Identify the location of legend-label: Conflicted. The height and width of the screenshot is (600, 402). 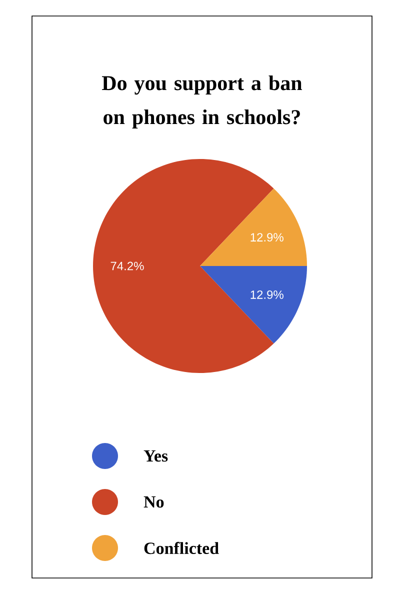
(181, 548).